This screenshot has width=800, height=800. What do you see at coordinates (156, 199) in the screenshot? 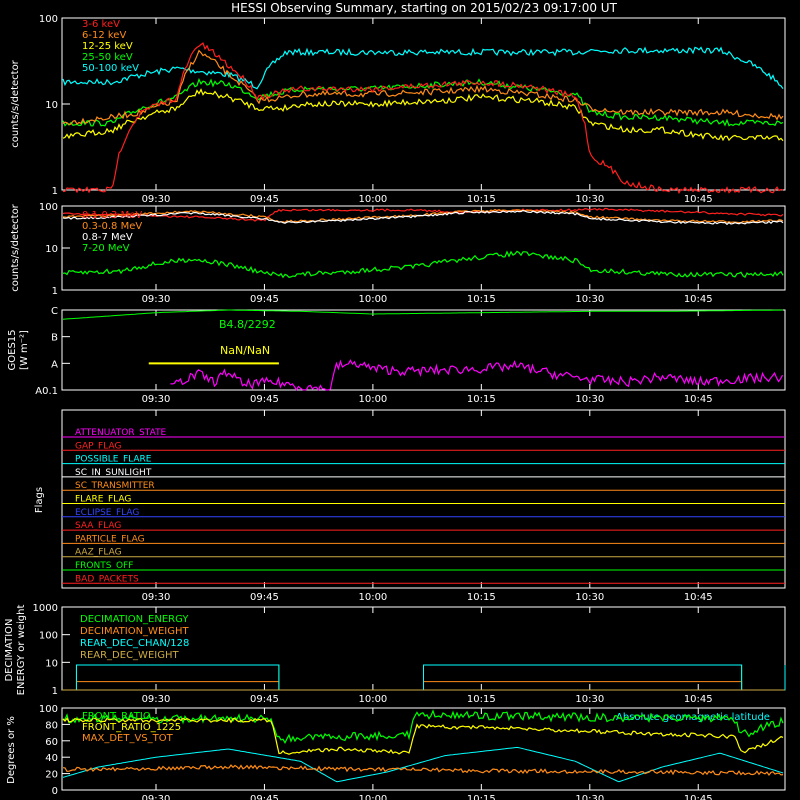
I see `hxr-panel-xtick-label: 09:30` at bounding box center [156, 199].